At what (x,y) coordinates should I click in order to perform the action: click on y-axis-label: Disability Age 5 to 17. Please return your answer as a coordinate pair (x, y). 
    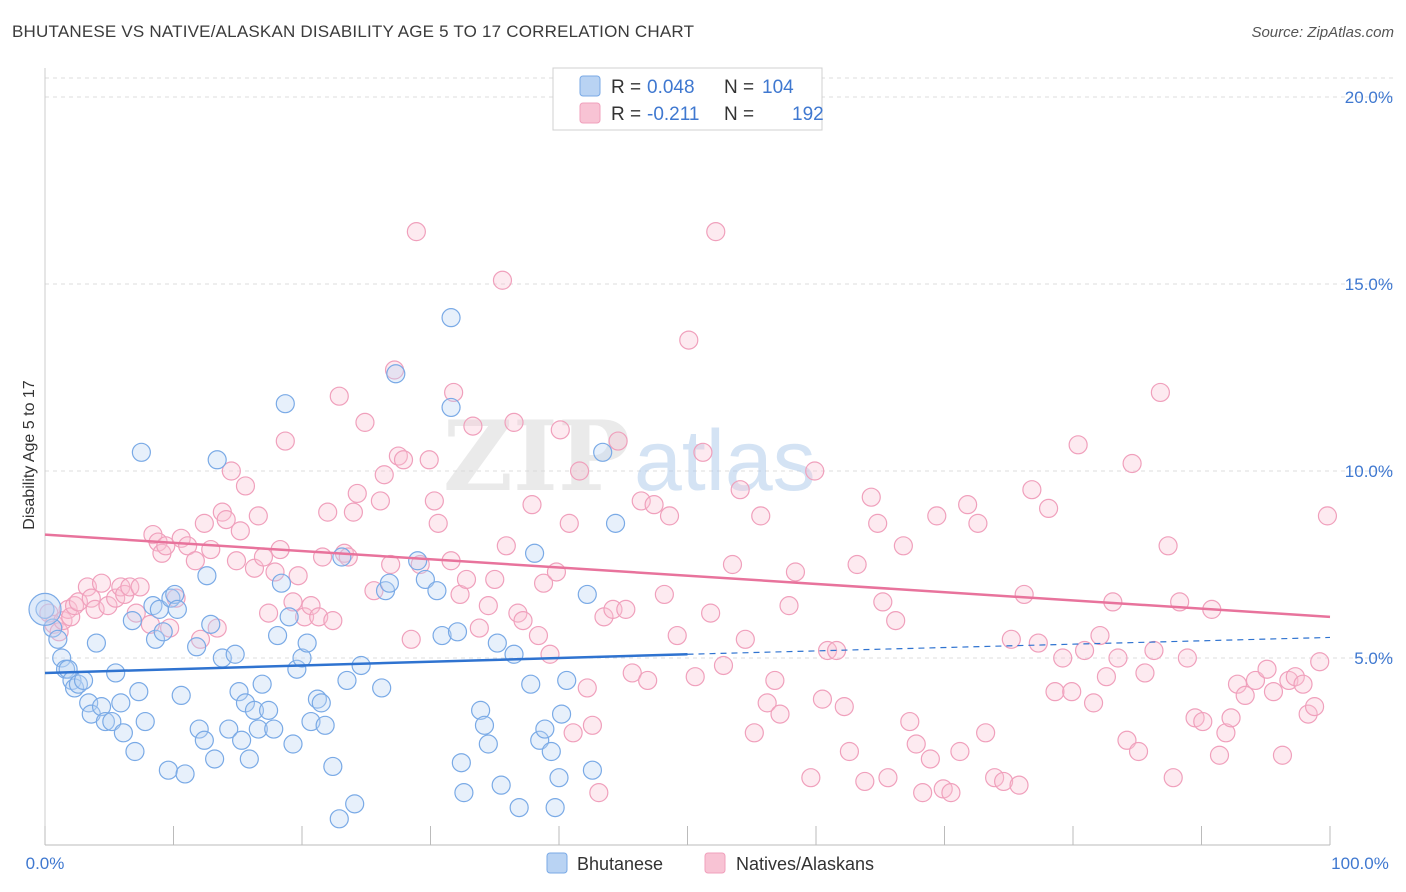
    Looking at the image, I should click on (29, 455).